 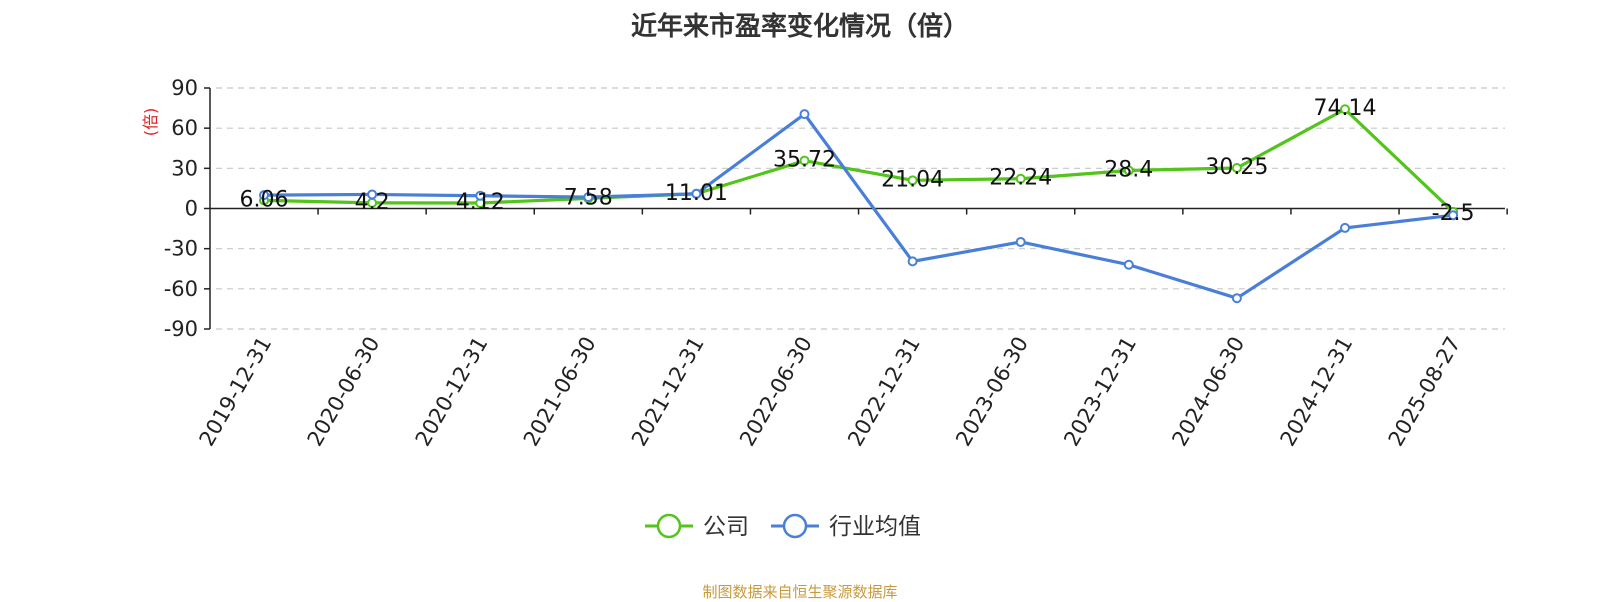 What do you see at coordinates (1100, 392) in the screenshot?
I see `x-tick-label: 2023-12-31` at bounding box center [1100, 392].